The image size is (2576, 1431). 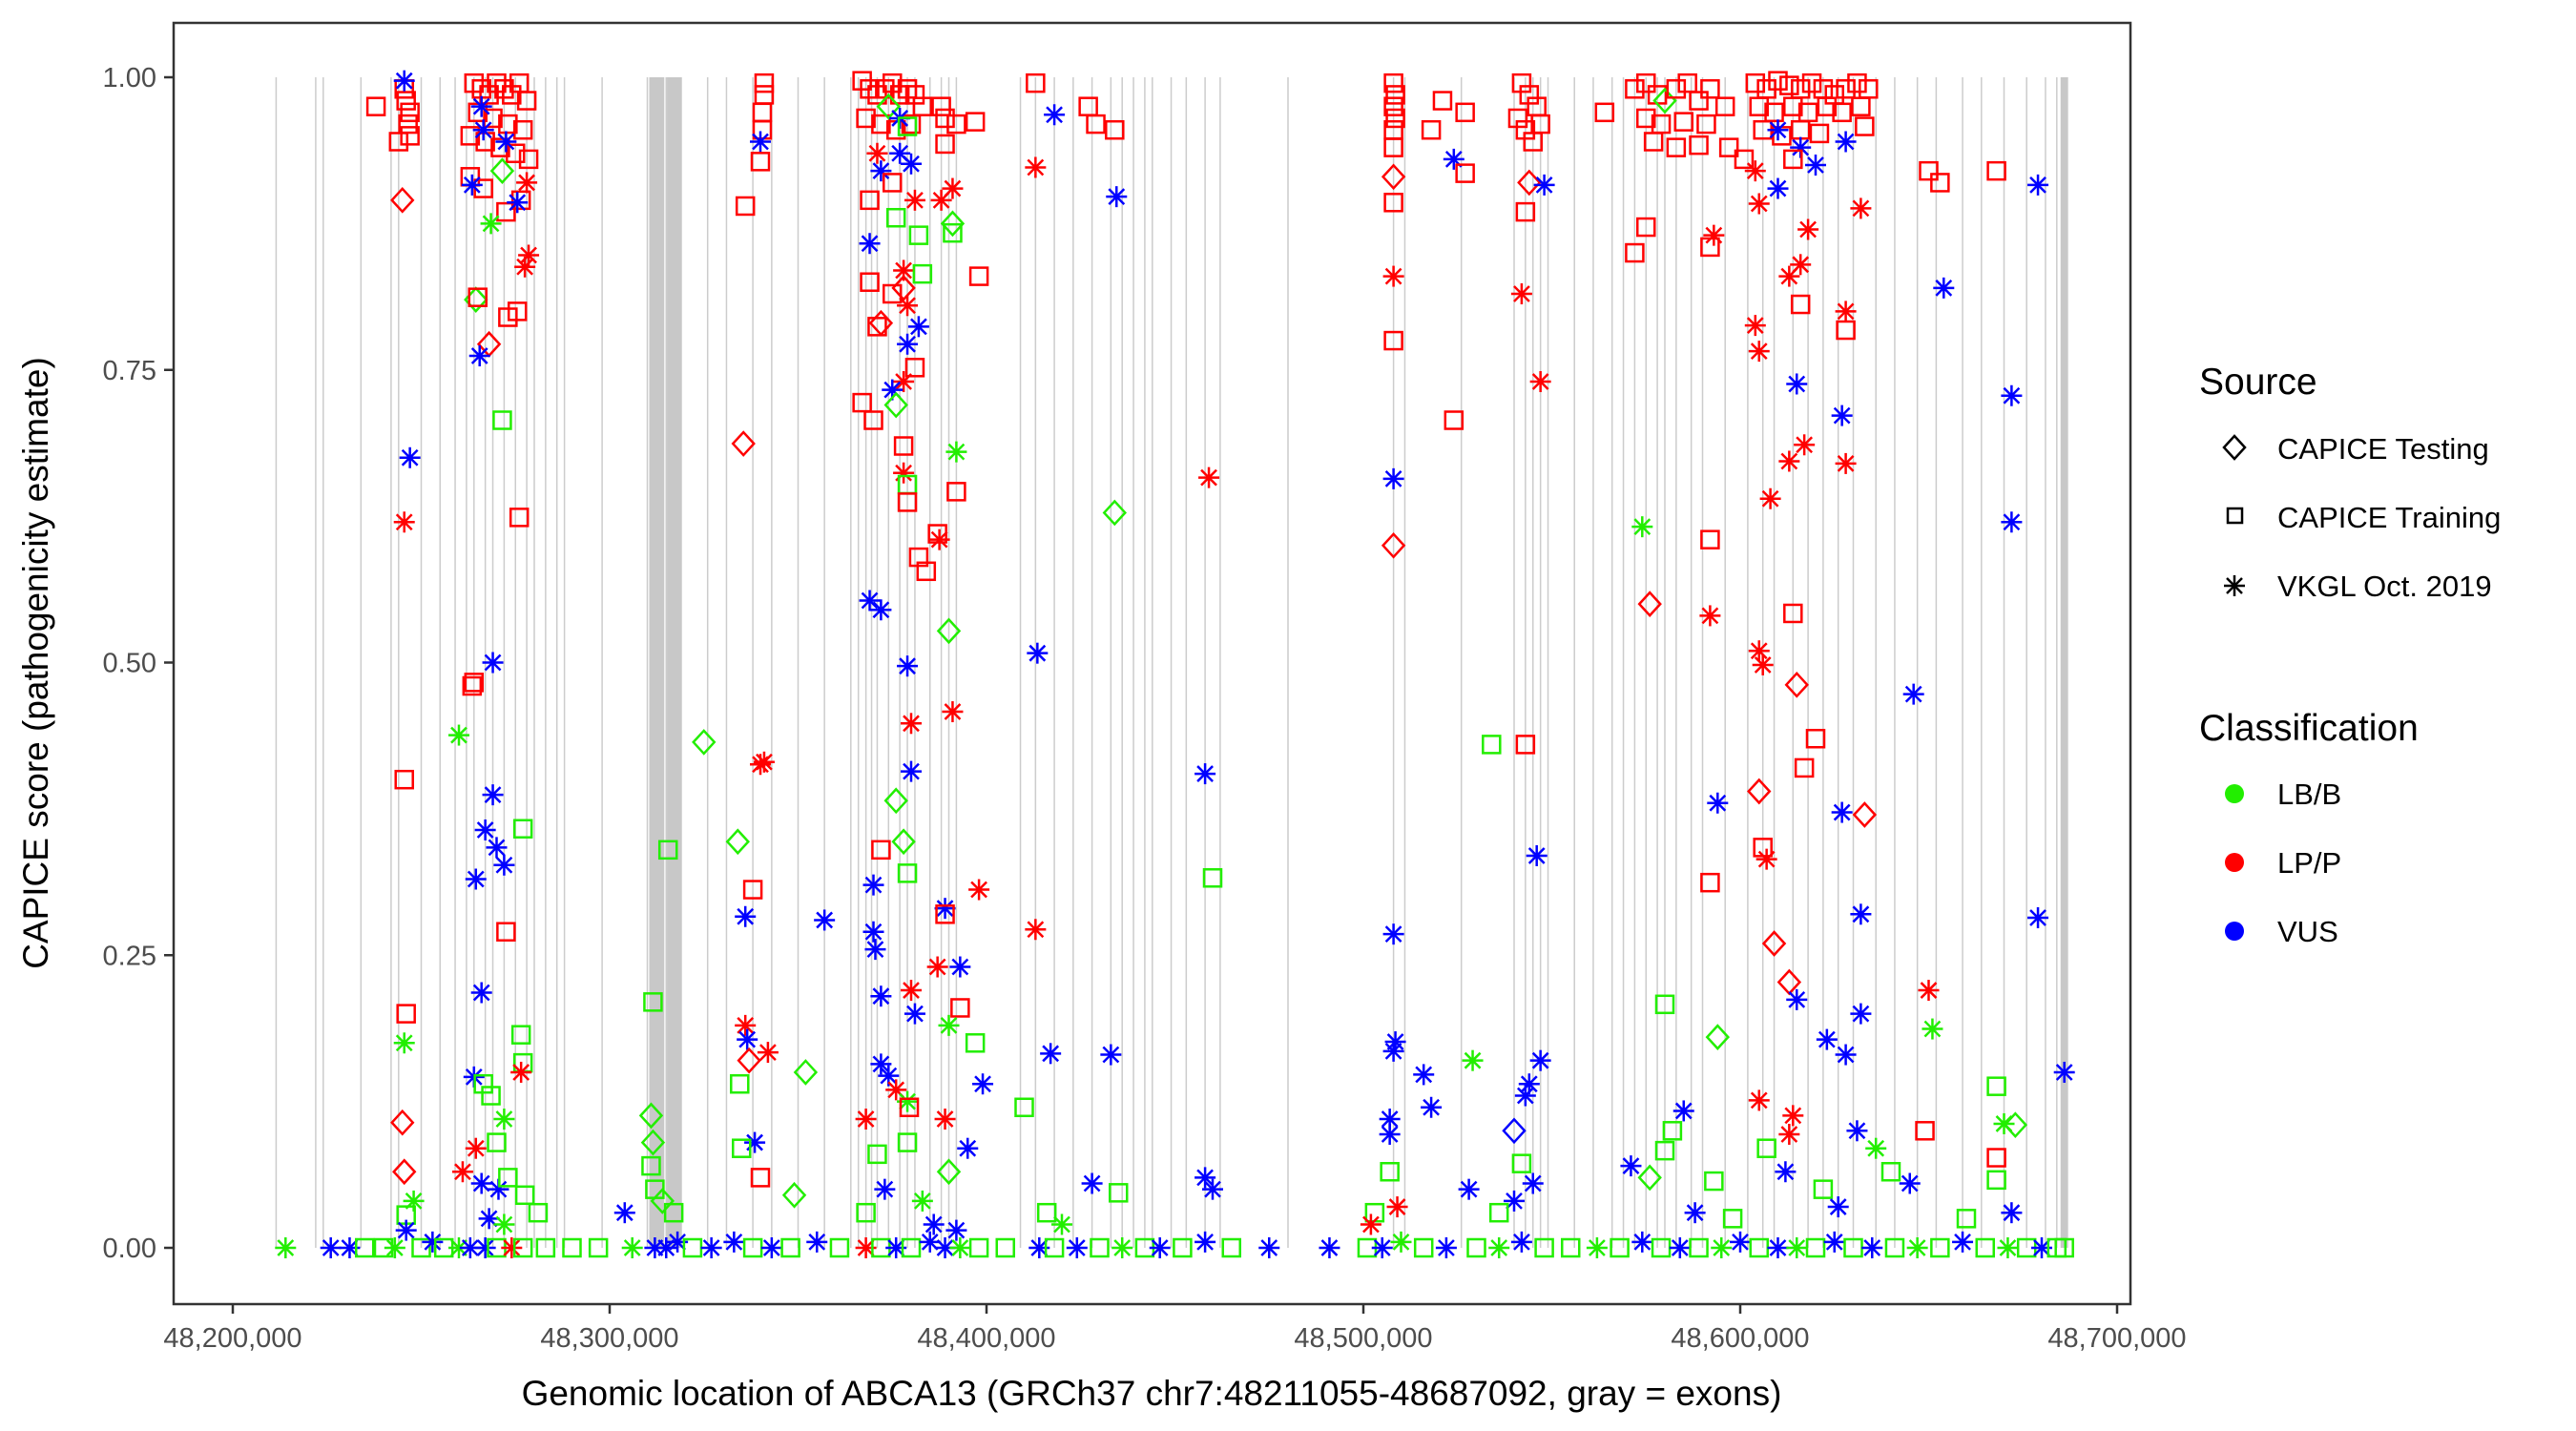 I want to click on legend-label: LB/B, so click(x=2309, y=795).